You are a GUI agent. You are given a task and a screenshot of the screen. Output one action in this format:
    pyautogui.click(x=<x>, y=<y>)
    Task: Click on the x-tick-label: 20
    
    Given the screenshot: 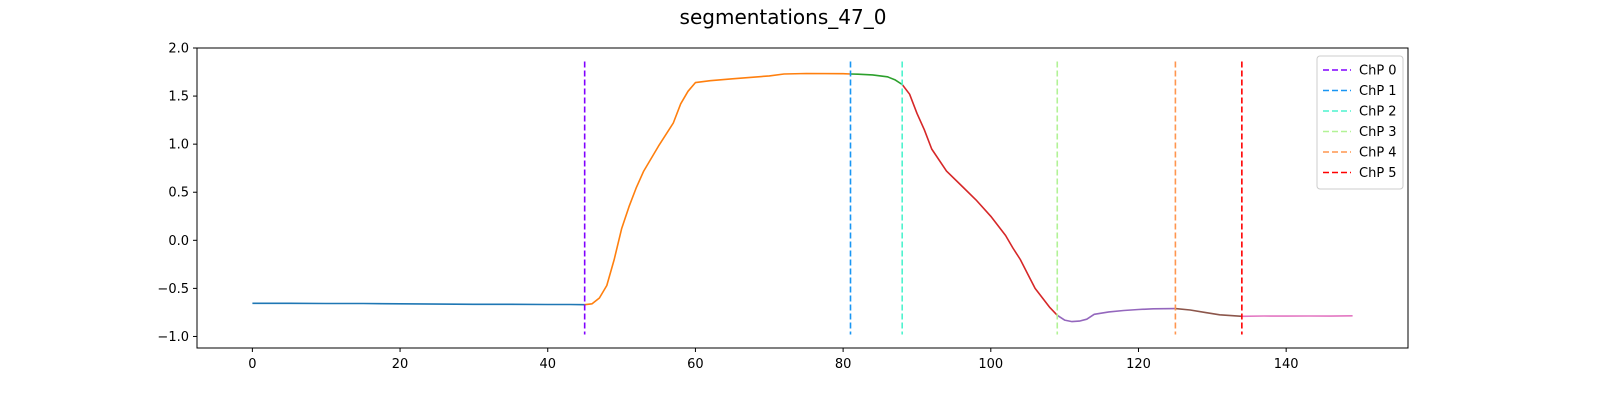 What is the action you would take?
    pyautogui.click(x=400, y=364)
    